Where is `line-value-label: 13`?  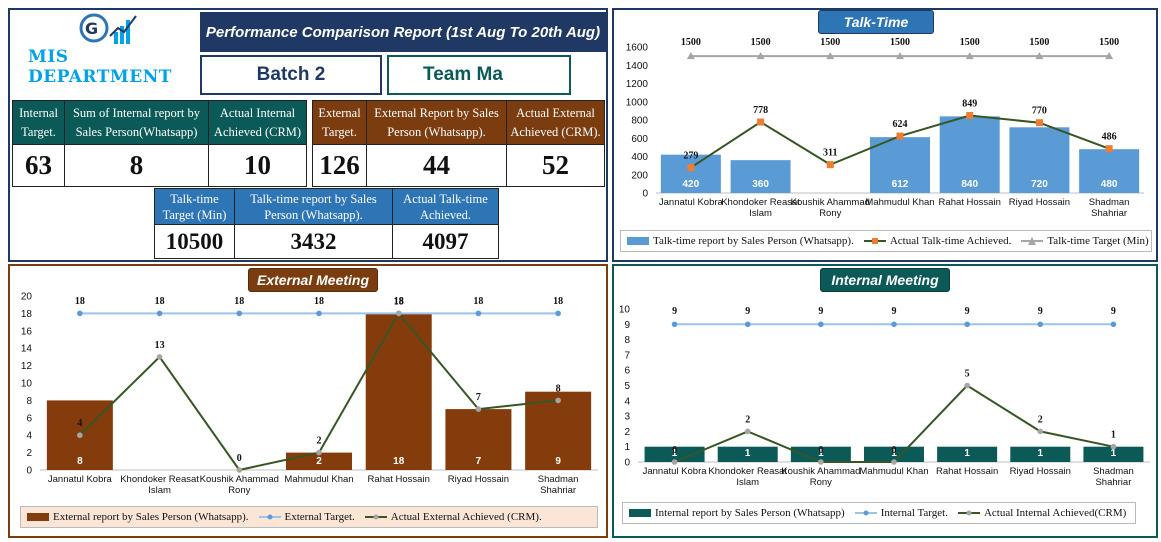
line-value-label: 13 is located at coordinates (160, 345).